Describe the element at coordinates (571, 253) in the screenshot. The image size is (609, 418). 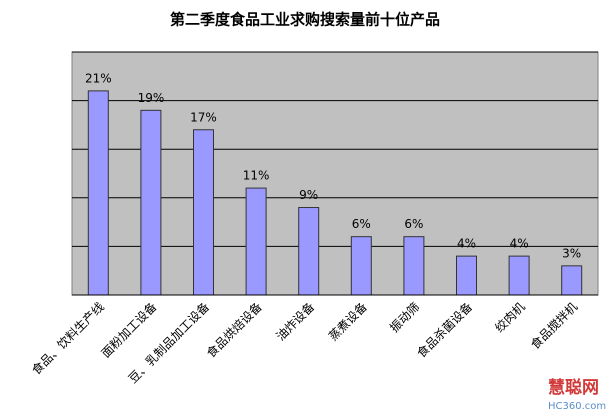
I see `data-label: 3%` at that location.